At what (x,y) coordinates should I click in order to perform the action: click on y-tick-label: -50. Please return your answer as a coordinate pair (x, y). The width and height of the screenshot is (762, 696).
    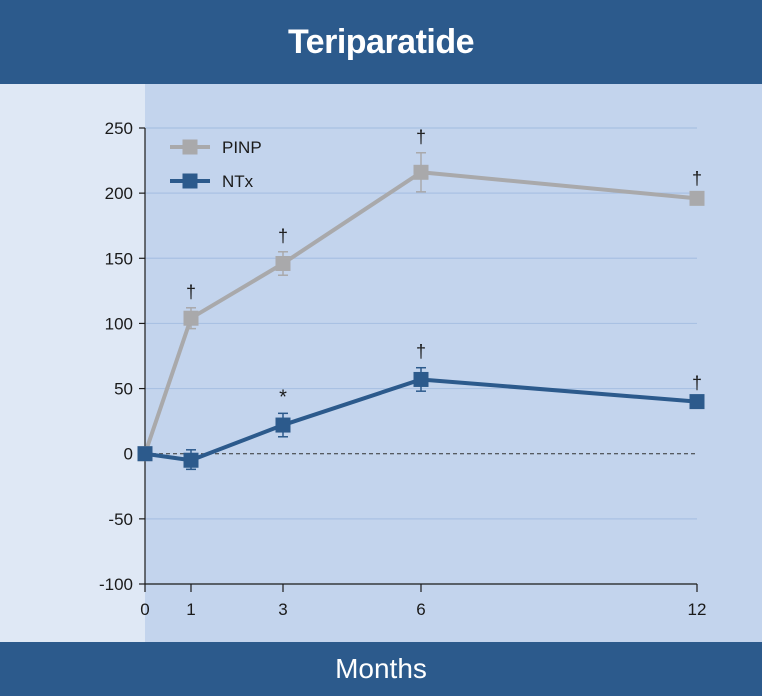
    Looking at the image, I should click on (120, 519).